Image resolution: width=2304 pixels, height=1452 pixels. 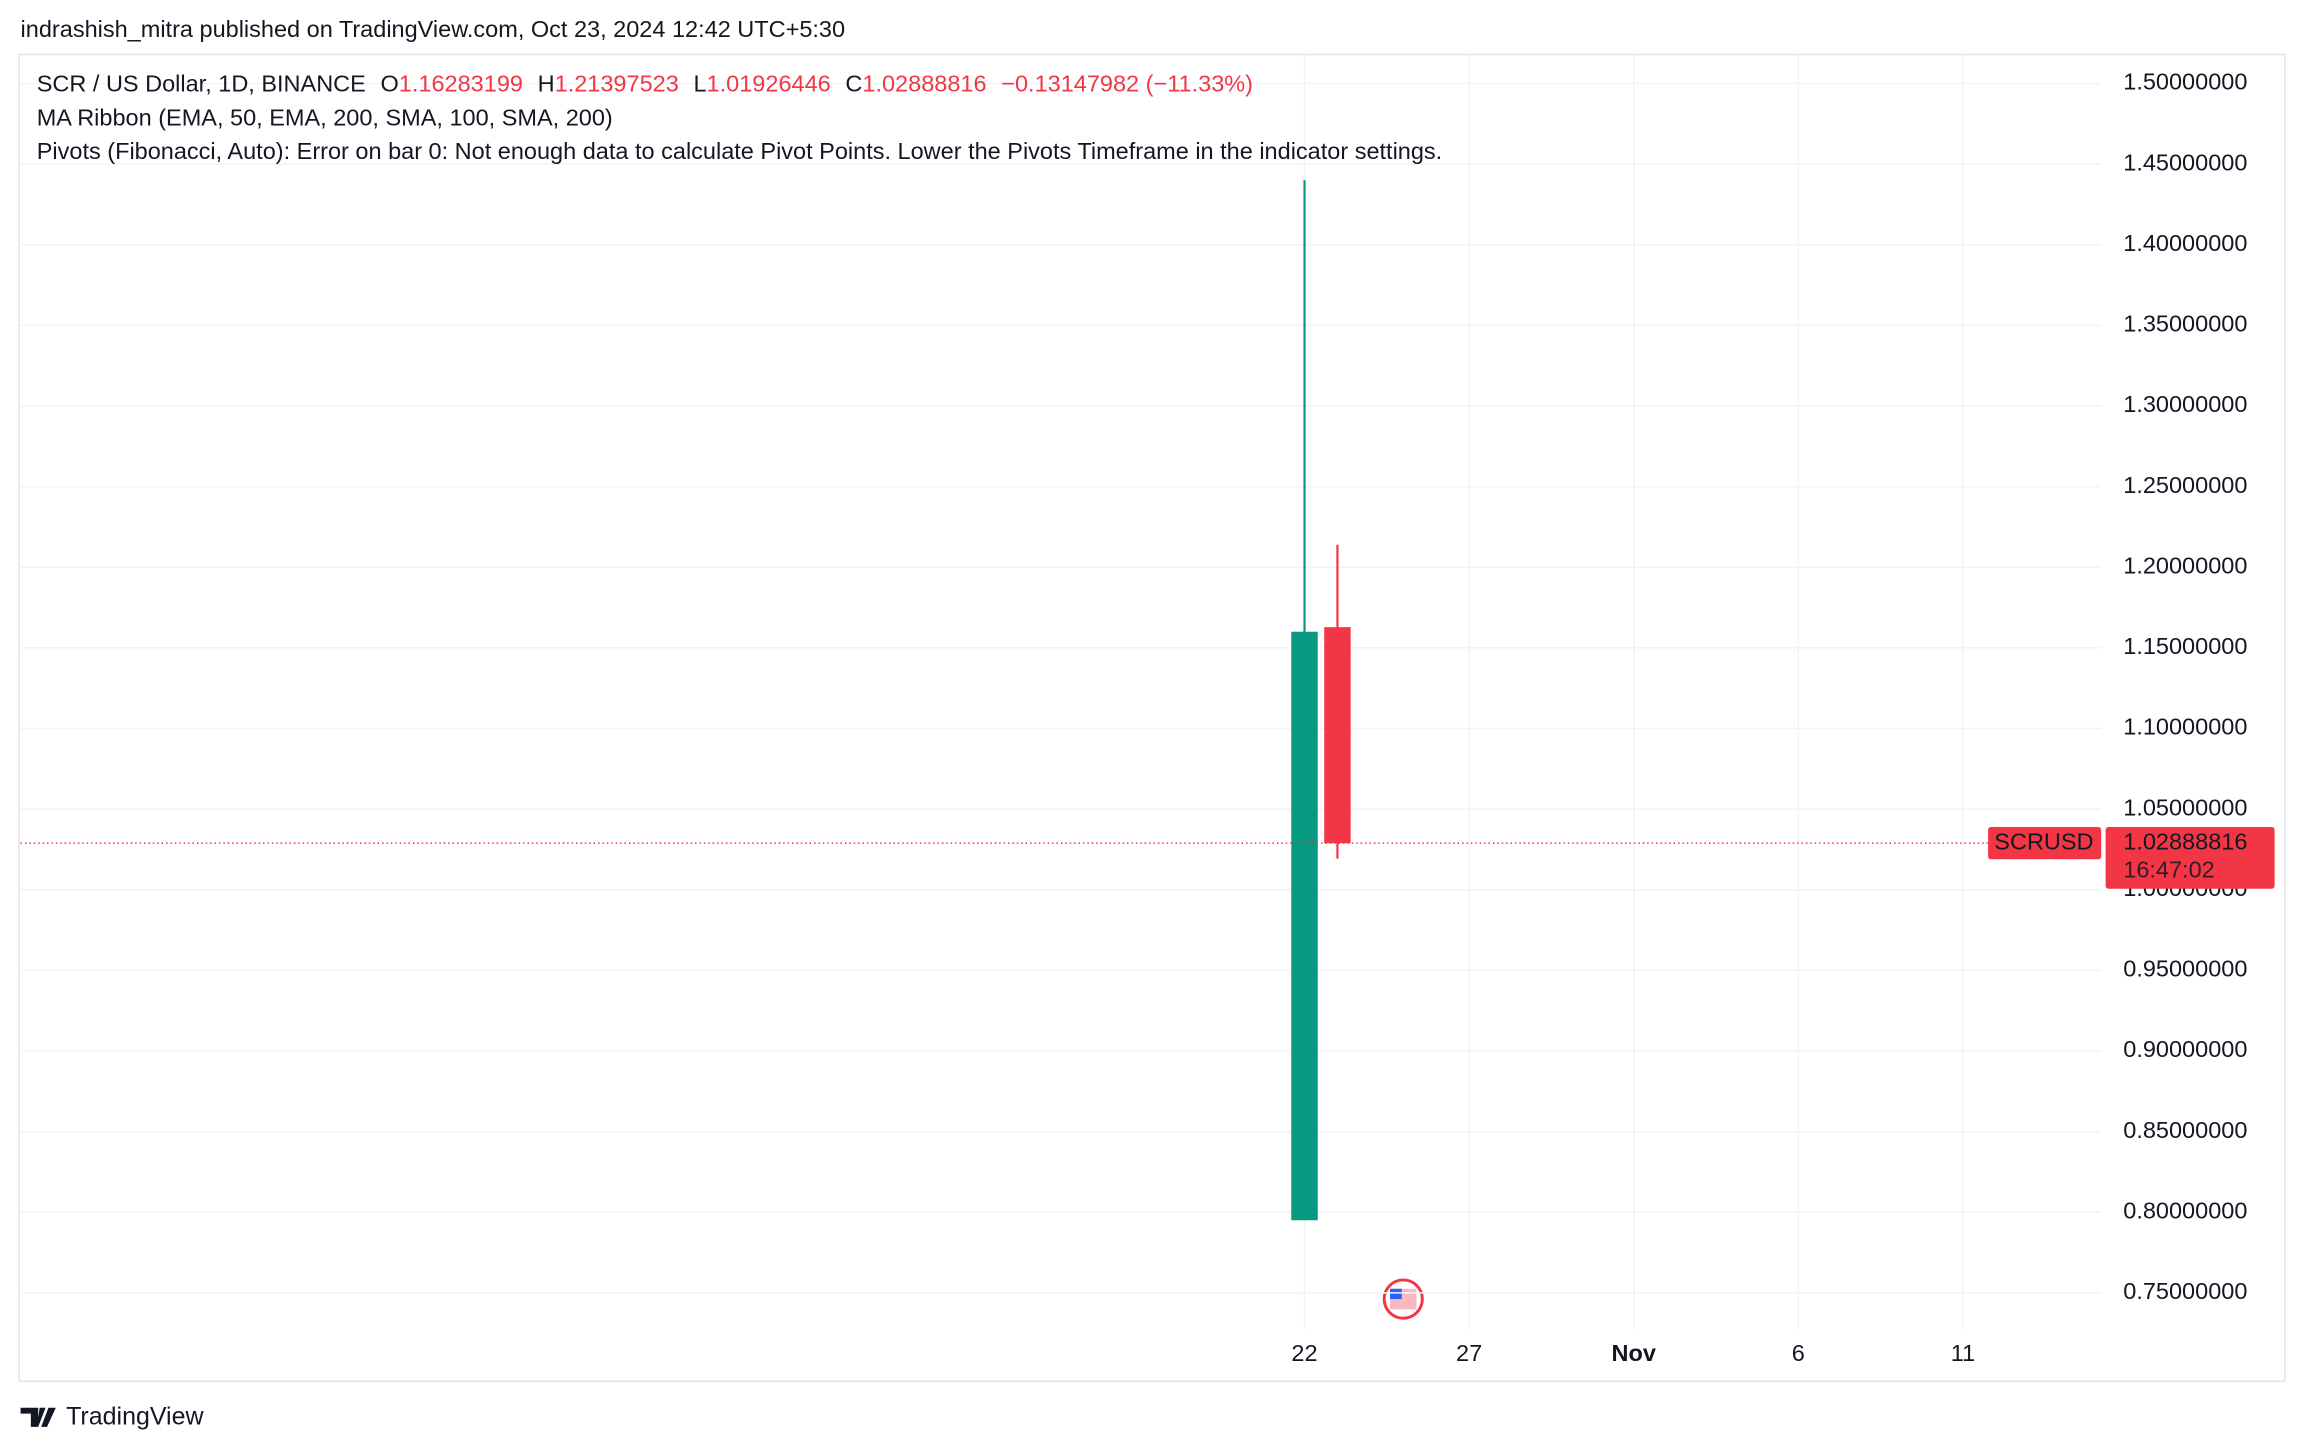 What do you see at coordinates (2185, 1130) in the screenshot?
I see `y-tick-label: 0.85000000` at bounding box center [2185, 1130].